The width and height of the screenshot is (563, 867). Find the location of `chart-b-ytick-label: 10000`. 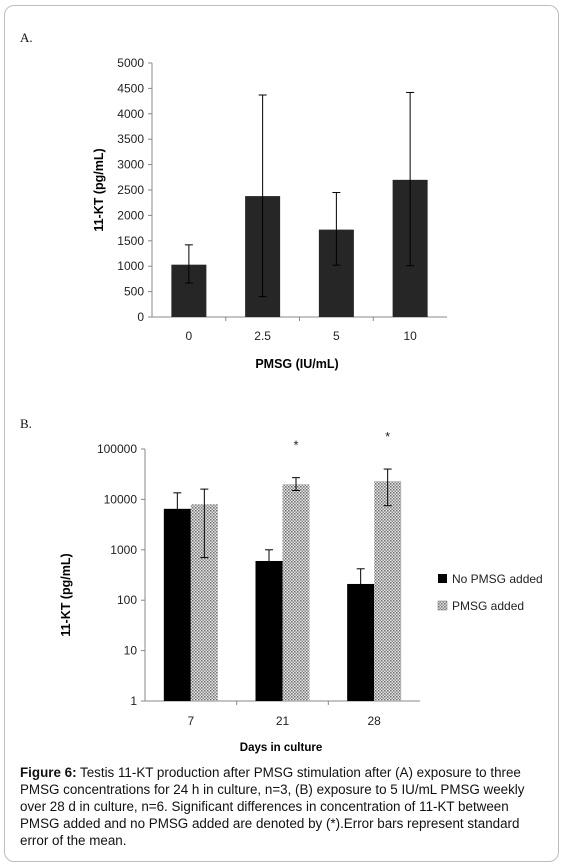

chart-b-ytick-label: 10000 is located at coordinates (121, 499).